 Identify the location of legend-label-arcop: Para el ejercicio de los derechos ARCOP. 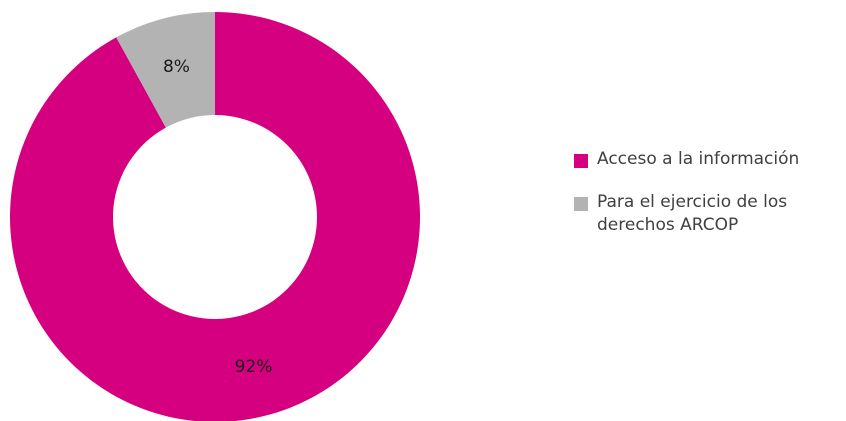
(692, 213).